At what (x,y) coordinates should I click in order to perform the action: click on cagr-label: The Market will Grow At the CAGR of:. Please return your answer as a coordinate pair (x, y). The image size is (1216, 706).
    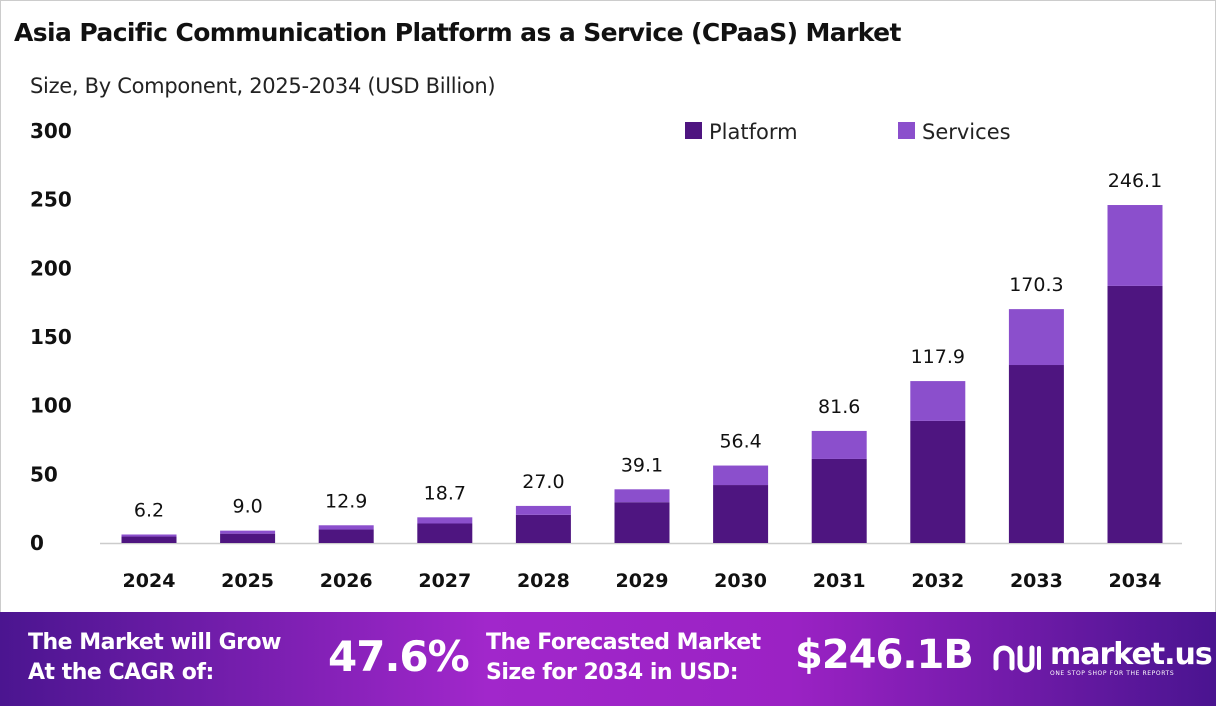
    Looking at the image, I should click on (154, 658).